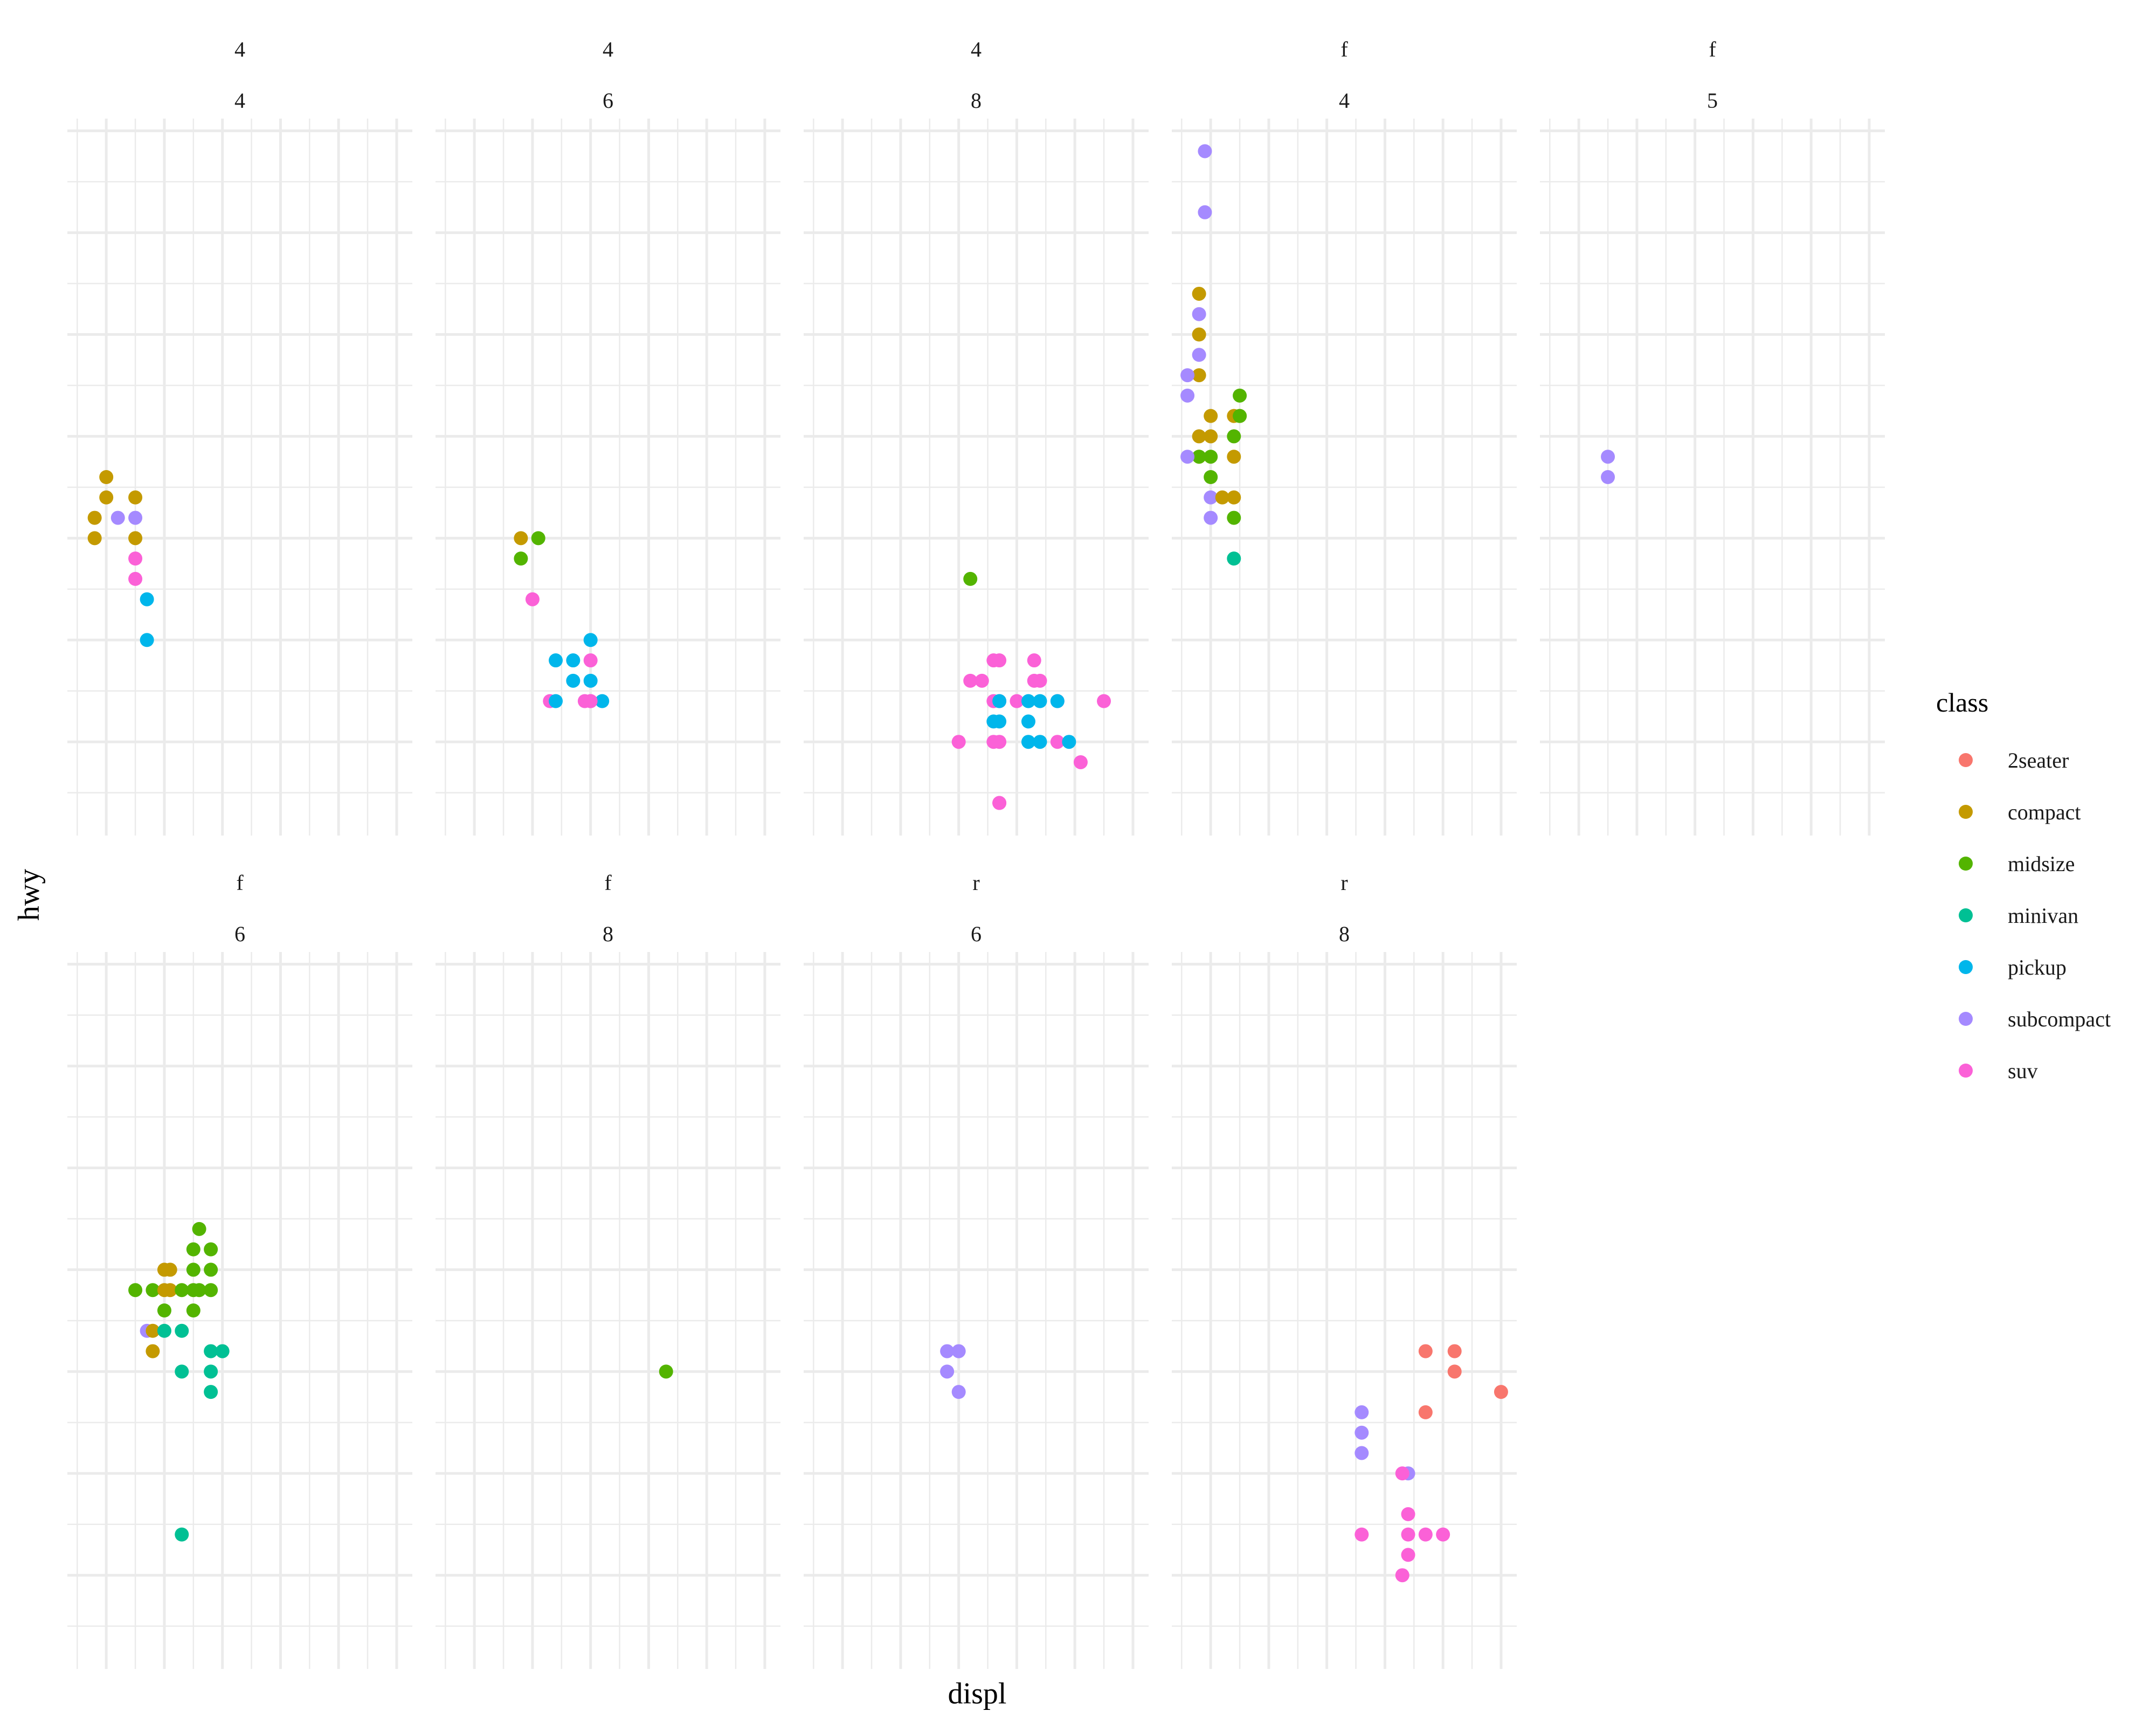  I want to click on legend-item: midsize, so click(2017, 864).